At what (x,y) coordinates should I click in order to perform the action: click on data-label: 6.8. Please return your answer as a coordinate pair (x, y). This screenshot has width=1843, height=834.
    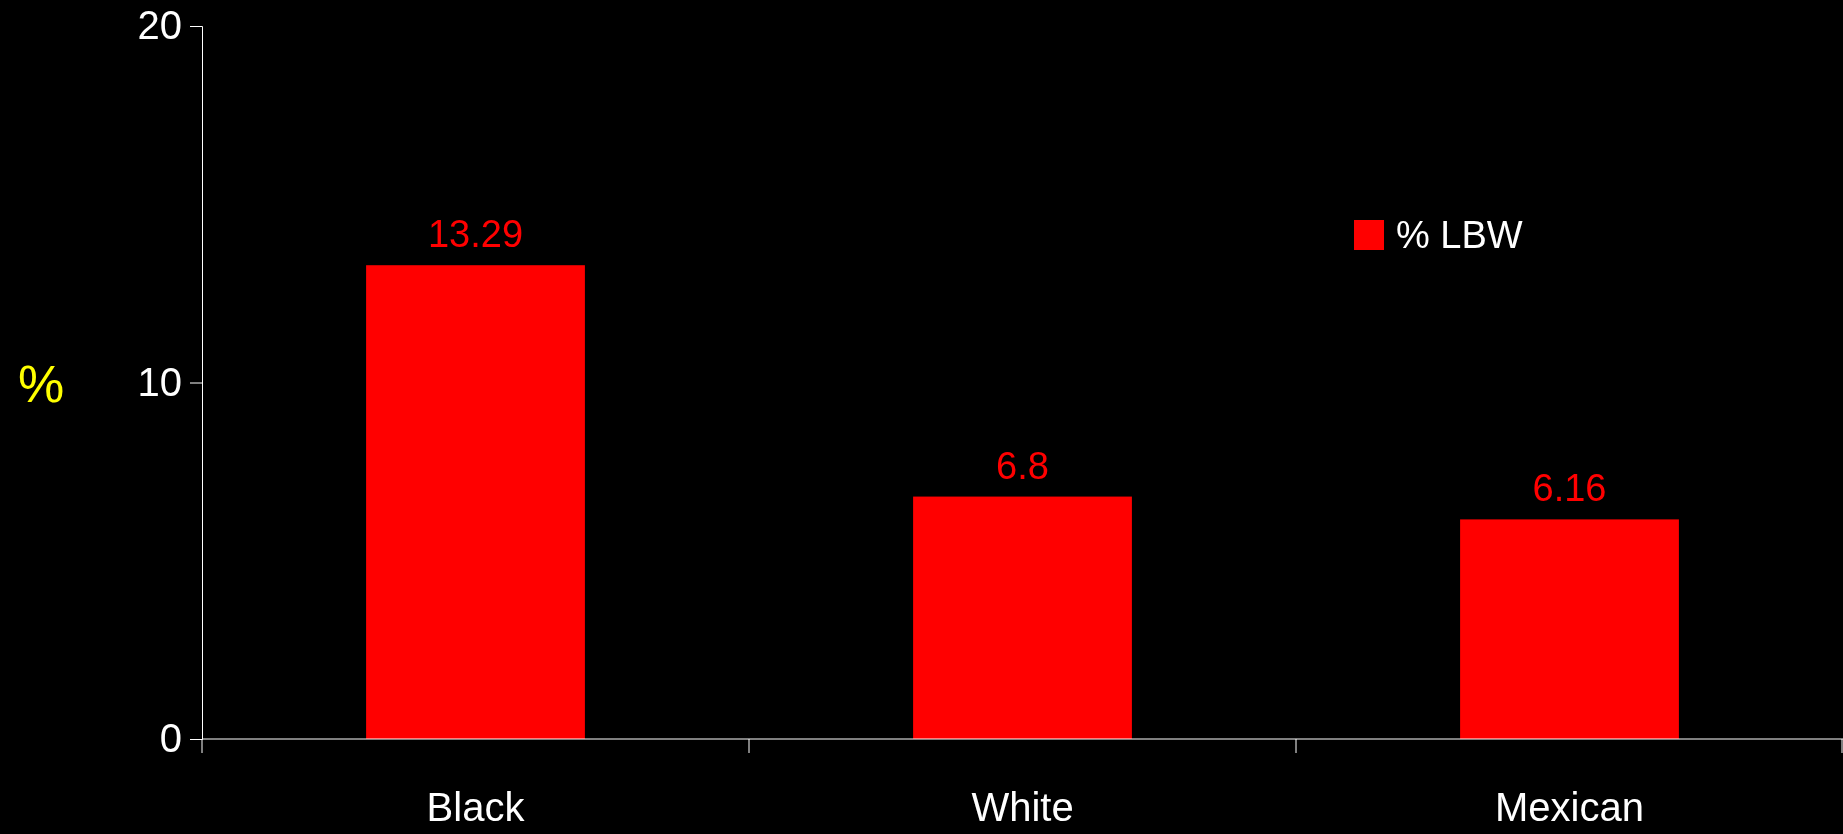
    Looking at the image, I should click on (1022, 465).